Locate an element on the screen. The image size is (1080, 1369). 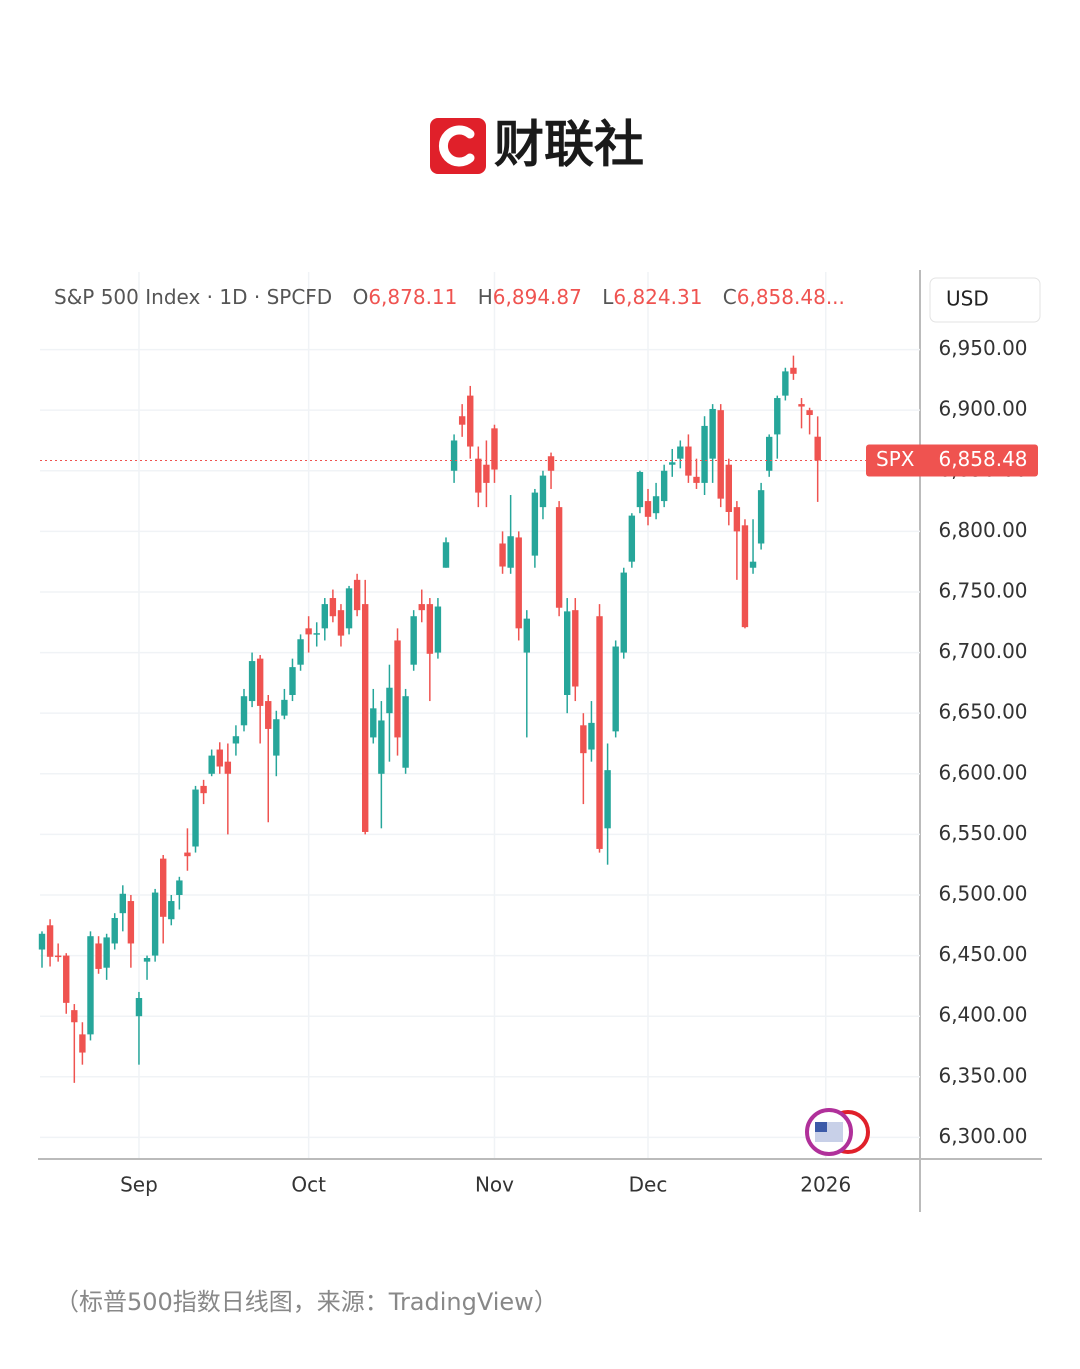
ohlc-value: 6,878.11 is located at coordinates (412, 297).